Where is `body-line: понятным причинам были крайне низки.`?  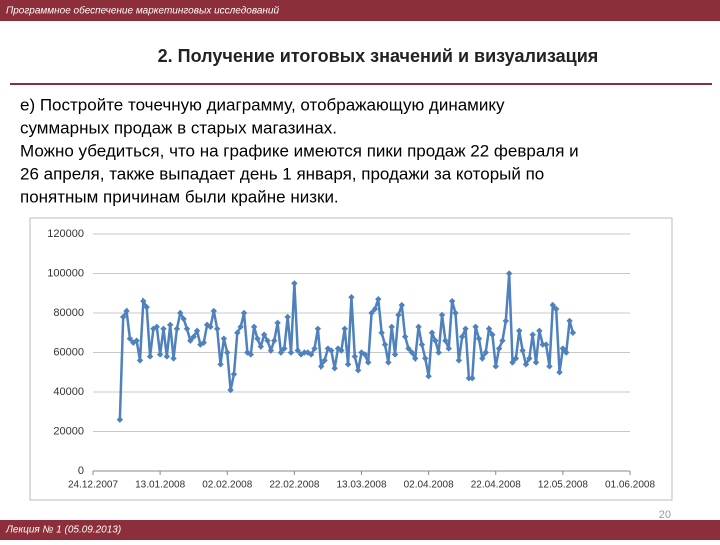
body-line: понятным причинам были крайне низки. is located at coordinates (179, 196).